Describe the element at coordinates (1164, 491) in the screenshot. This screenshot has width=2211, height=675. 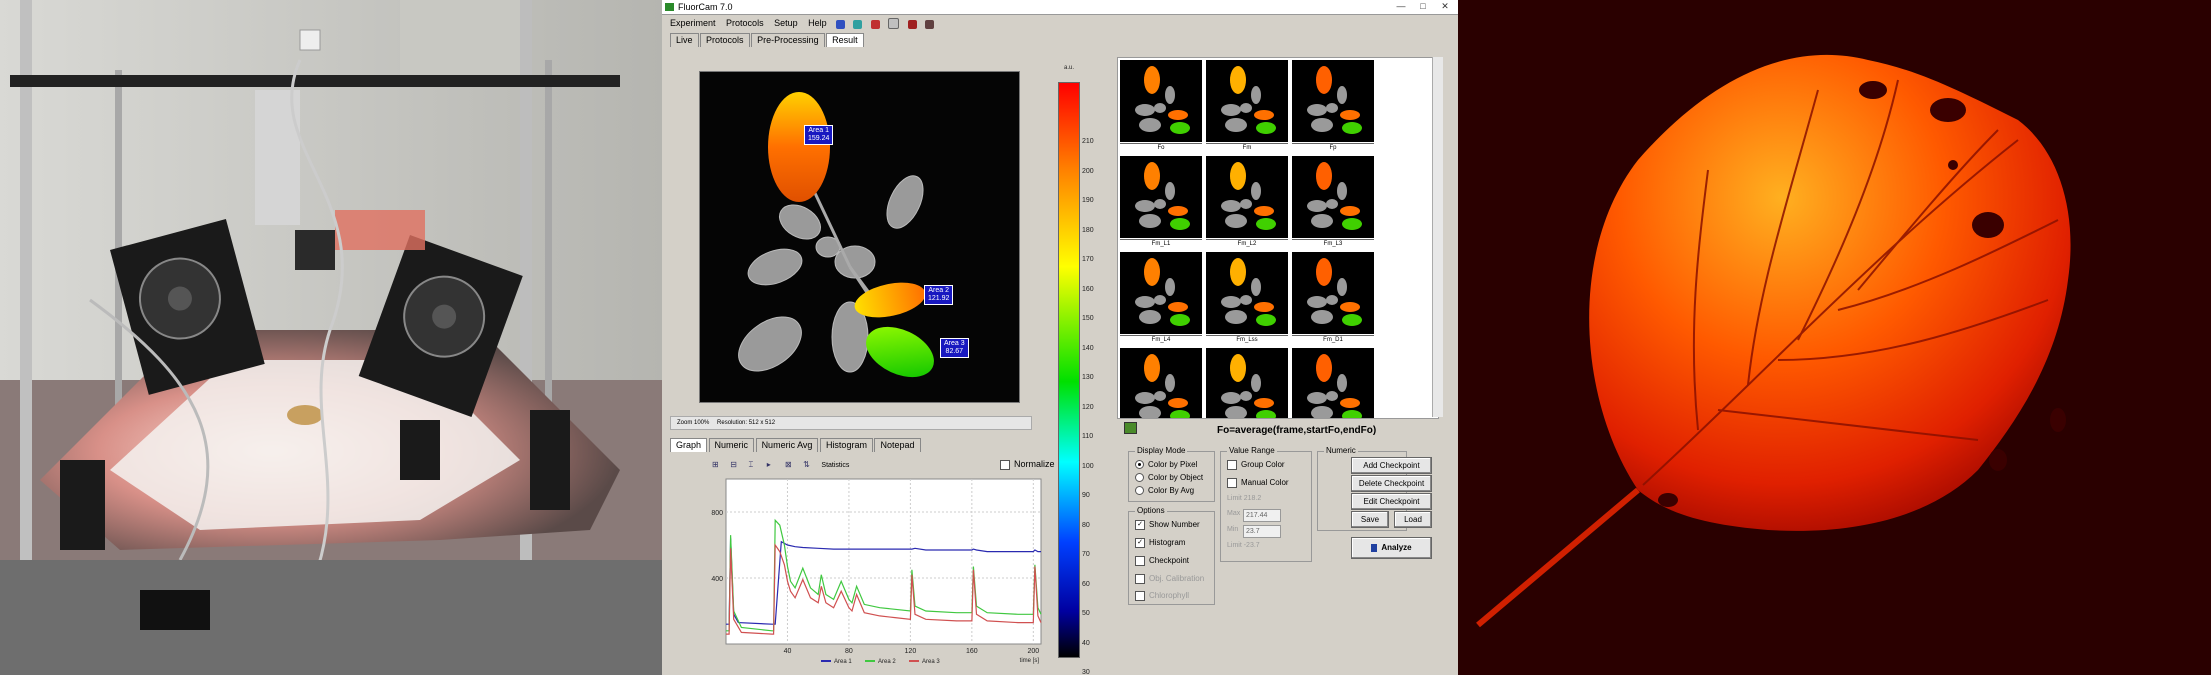
I see `color-by-avg-radio: Color By Avg` at that location.